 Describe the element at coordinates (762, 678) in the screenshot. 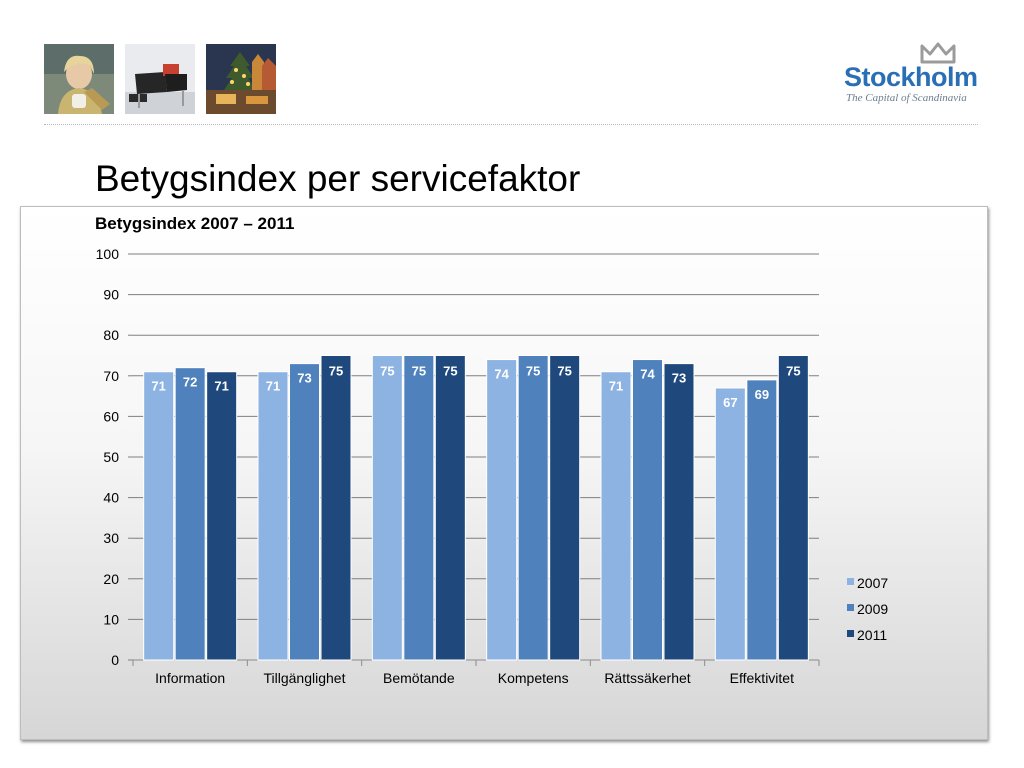

I see `x-tick-label: Effektivitet` at that location.